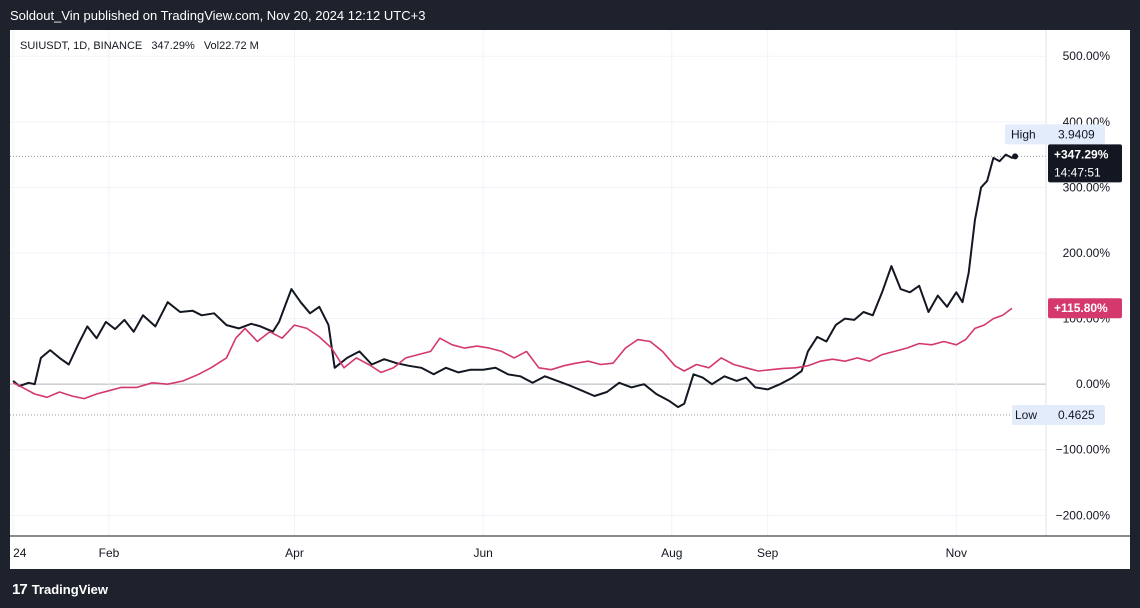 The height and width of the screenshot is (608, 1140). I want to click on legend-change: 347.29%, so click(173, 46).